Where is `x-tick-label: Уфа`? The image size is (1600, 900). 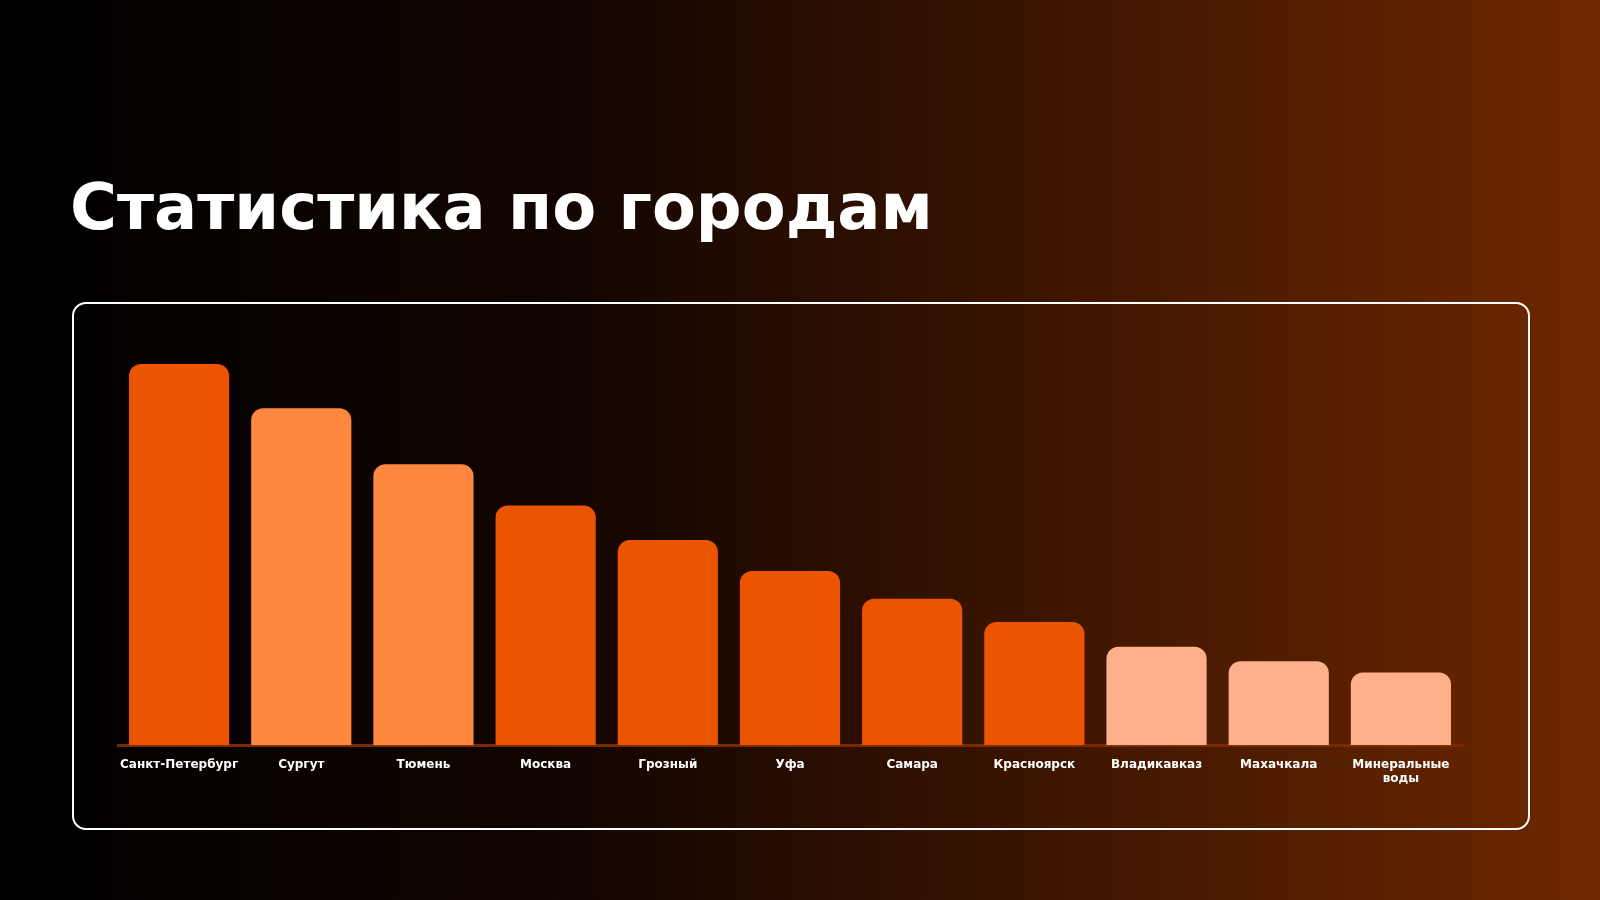
x-tick-label: Уфа is located at coordinates (790, 763).